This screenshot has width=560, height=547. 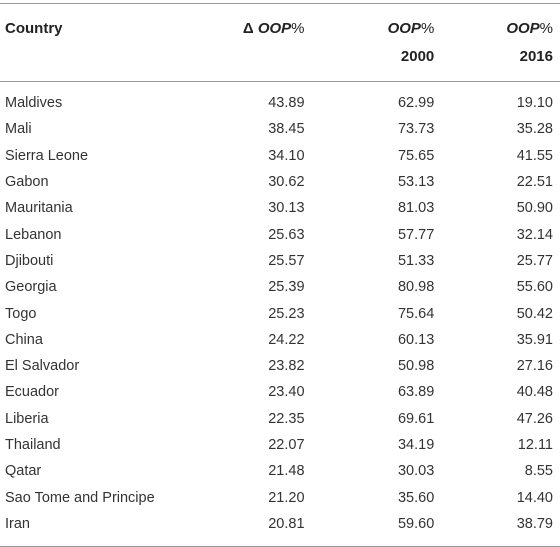 I want to click on value-cell: 43.89, so click(x=286, y=103).